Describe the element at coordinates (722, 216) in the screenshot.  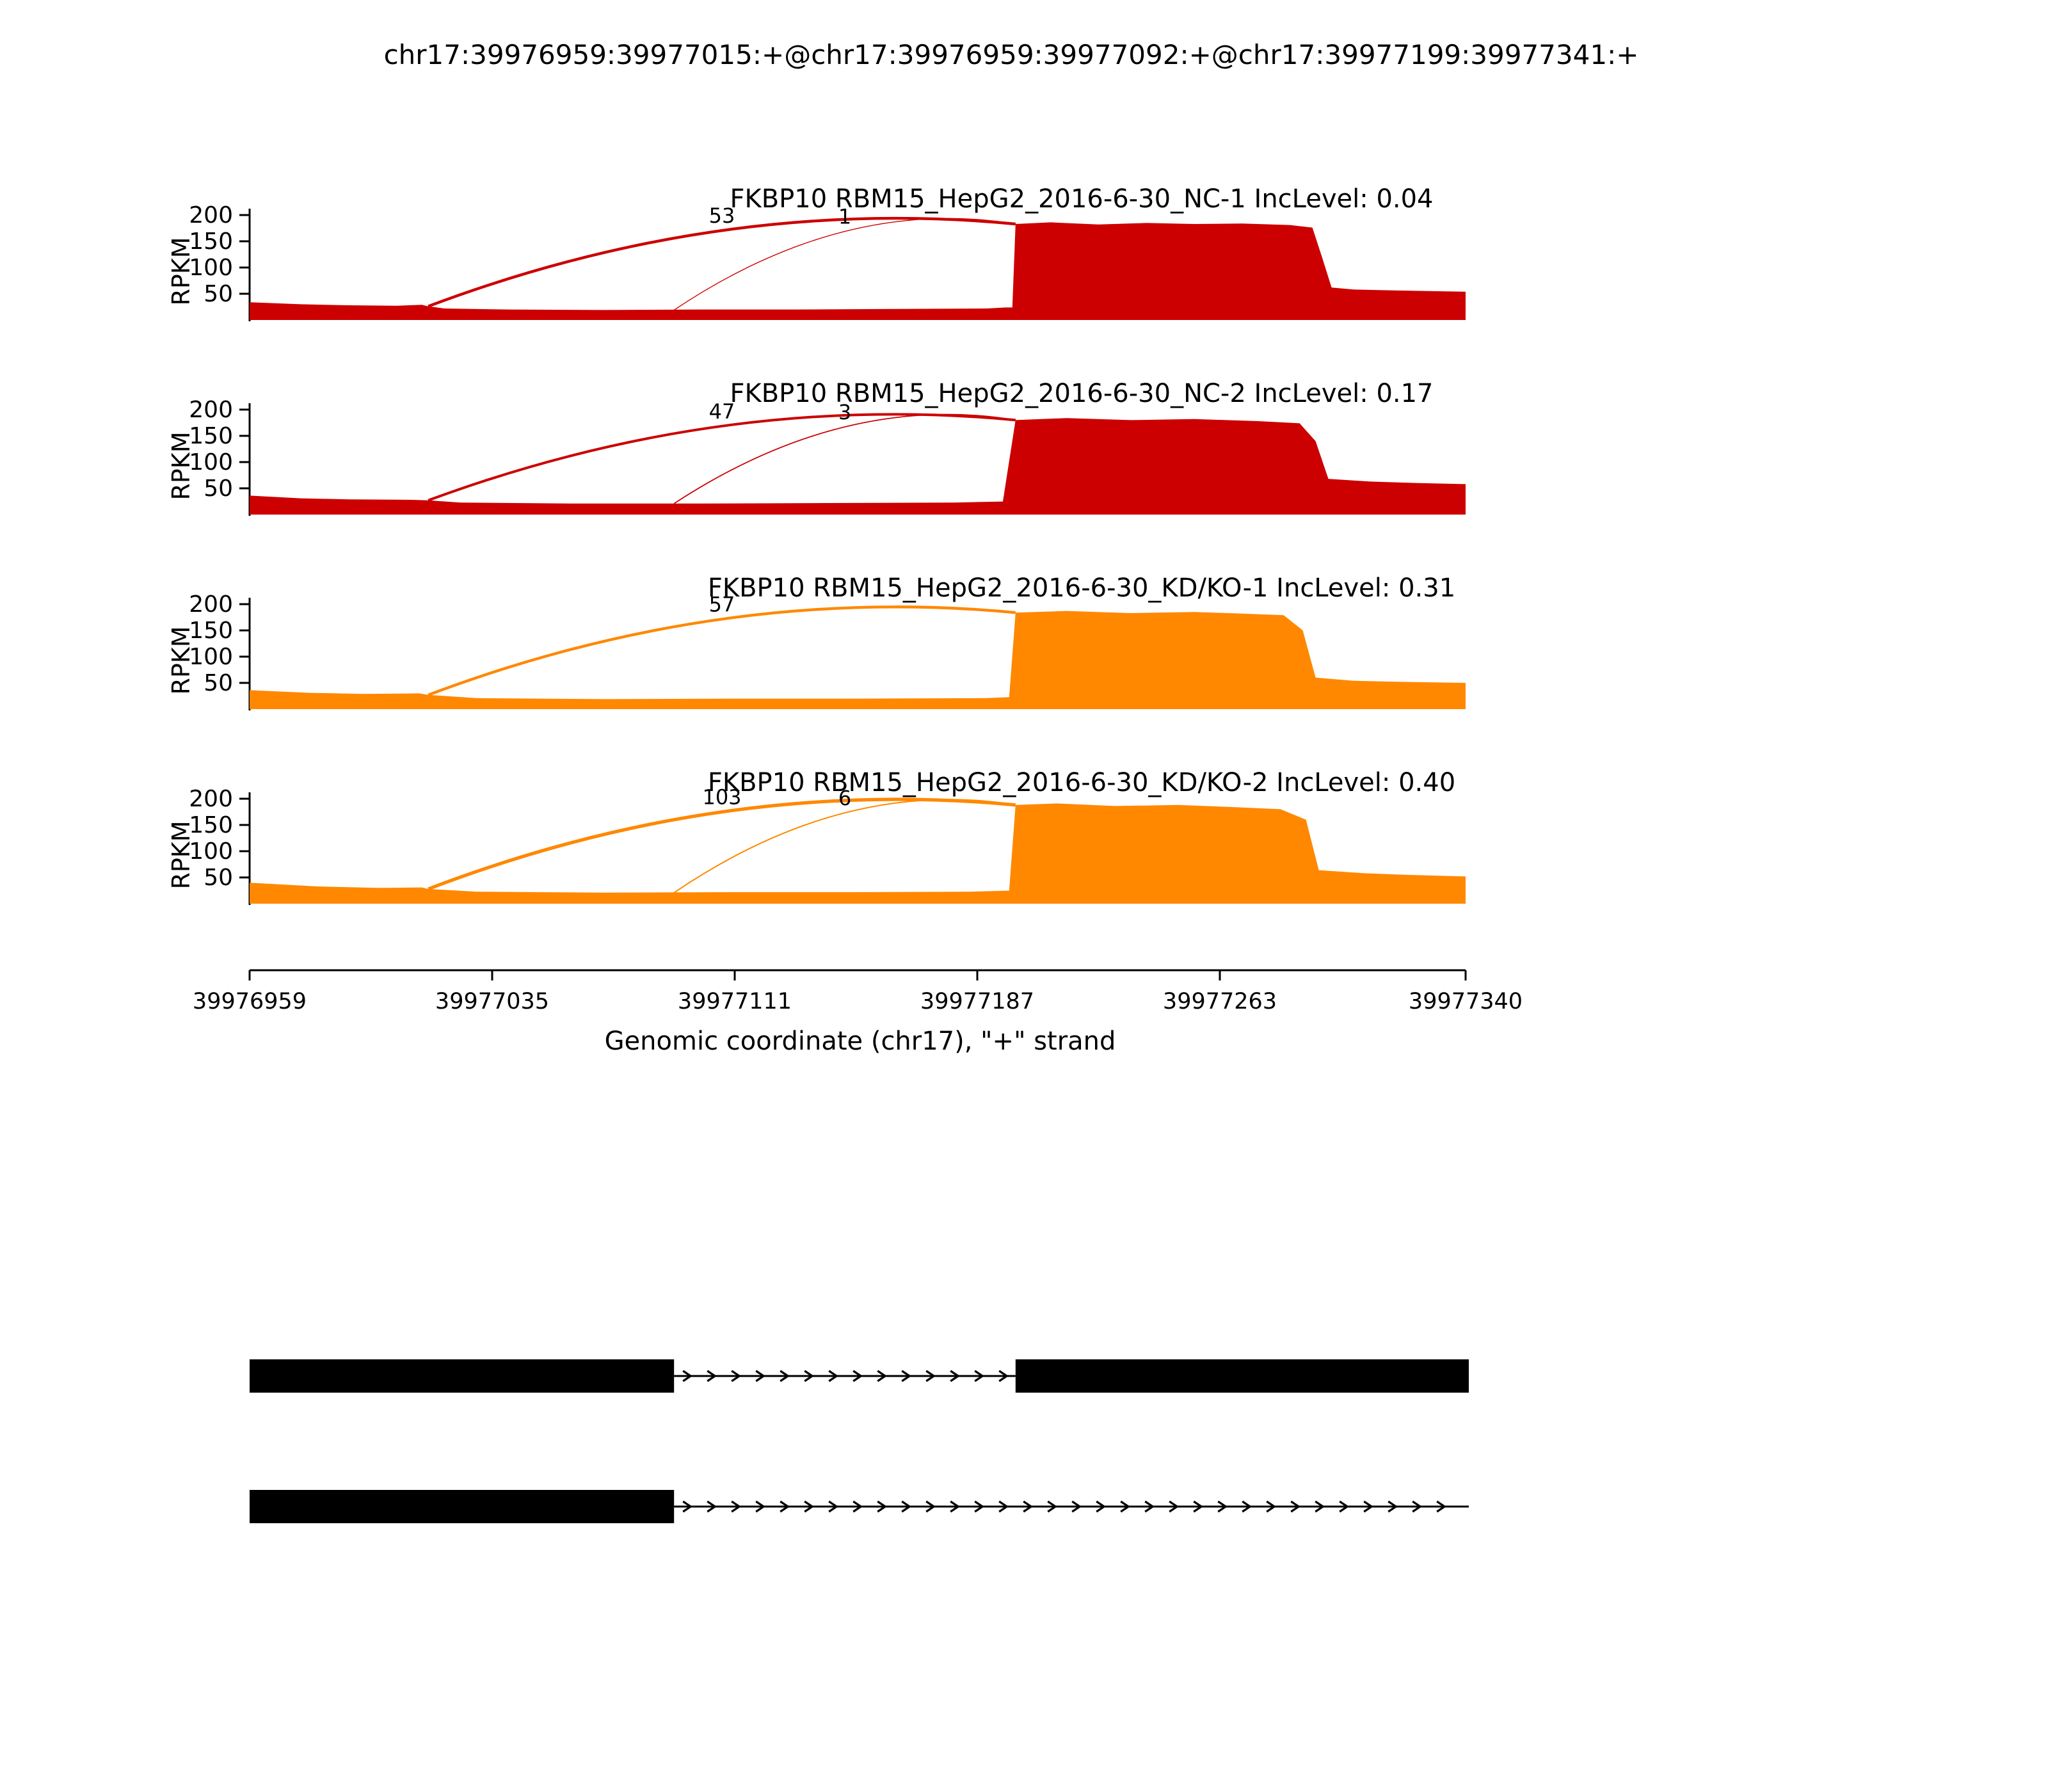
I see `junction-count: 53` at that location.